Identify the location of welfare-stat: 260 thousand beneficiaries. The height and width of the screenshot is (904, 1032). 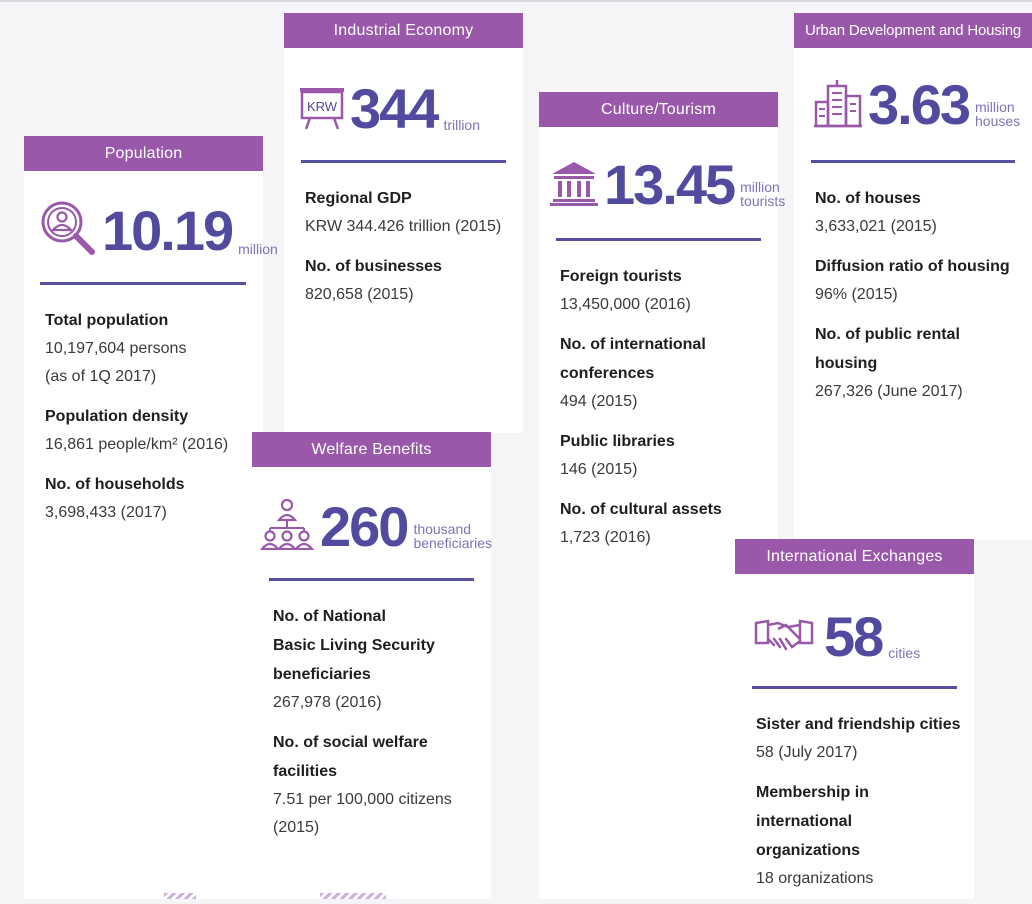
(375, 526).